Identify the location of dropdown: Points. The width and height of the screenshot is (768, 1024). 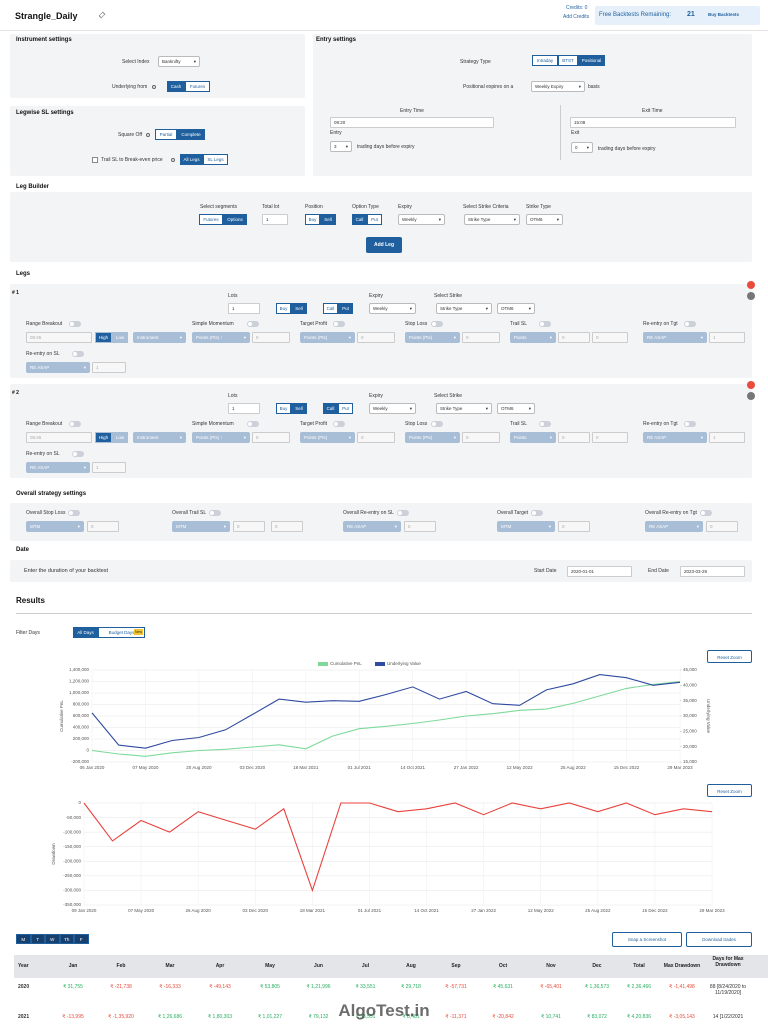
(533, 437).